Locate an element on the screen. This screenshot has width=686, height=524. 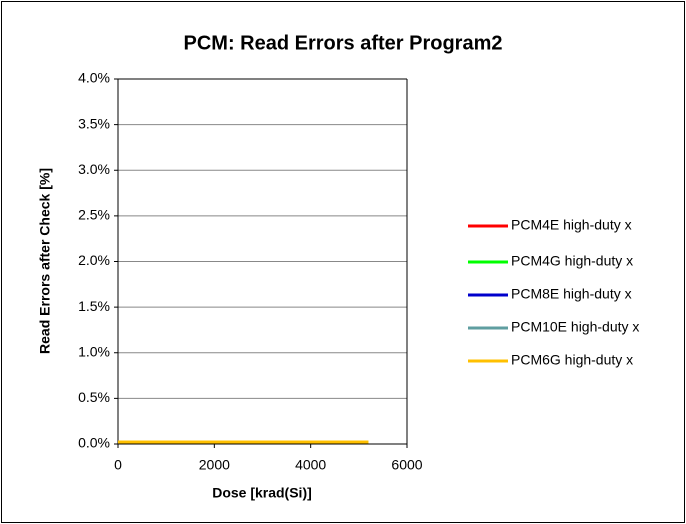
y-tick-label: 2.0% is located at coordinates (94, 260).